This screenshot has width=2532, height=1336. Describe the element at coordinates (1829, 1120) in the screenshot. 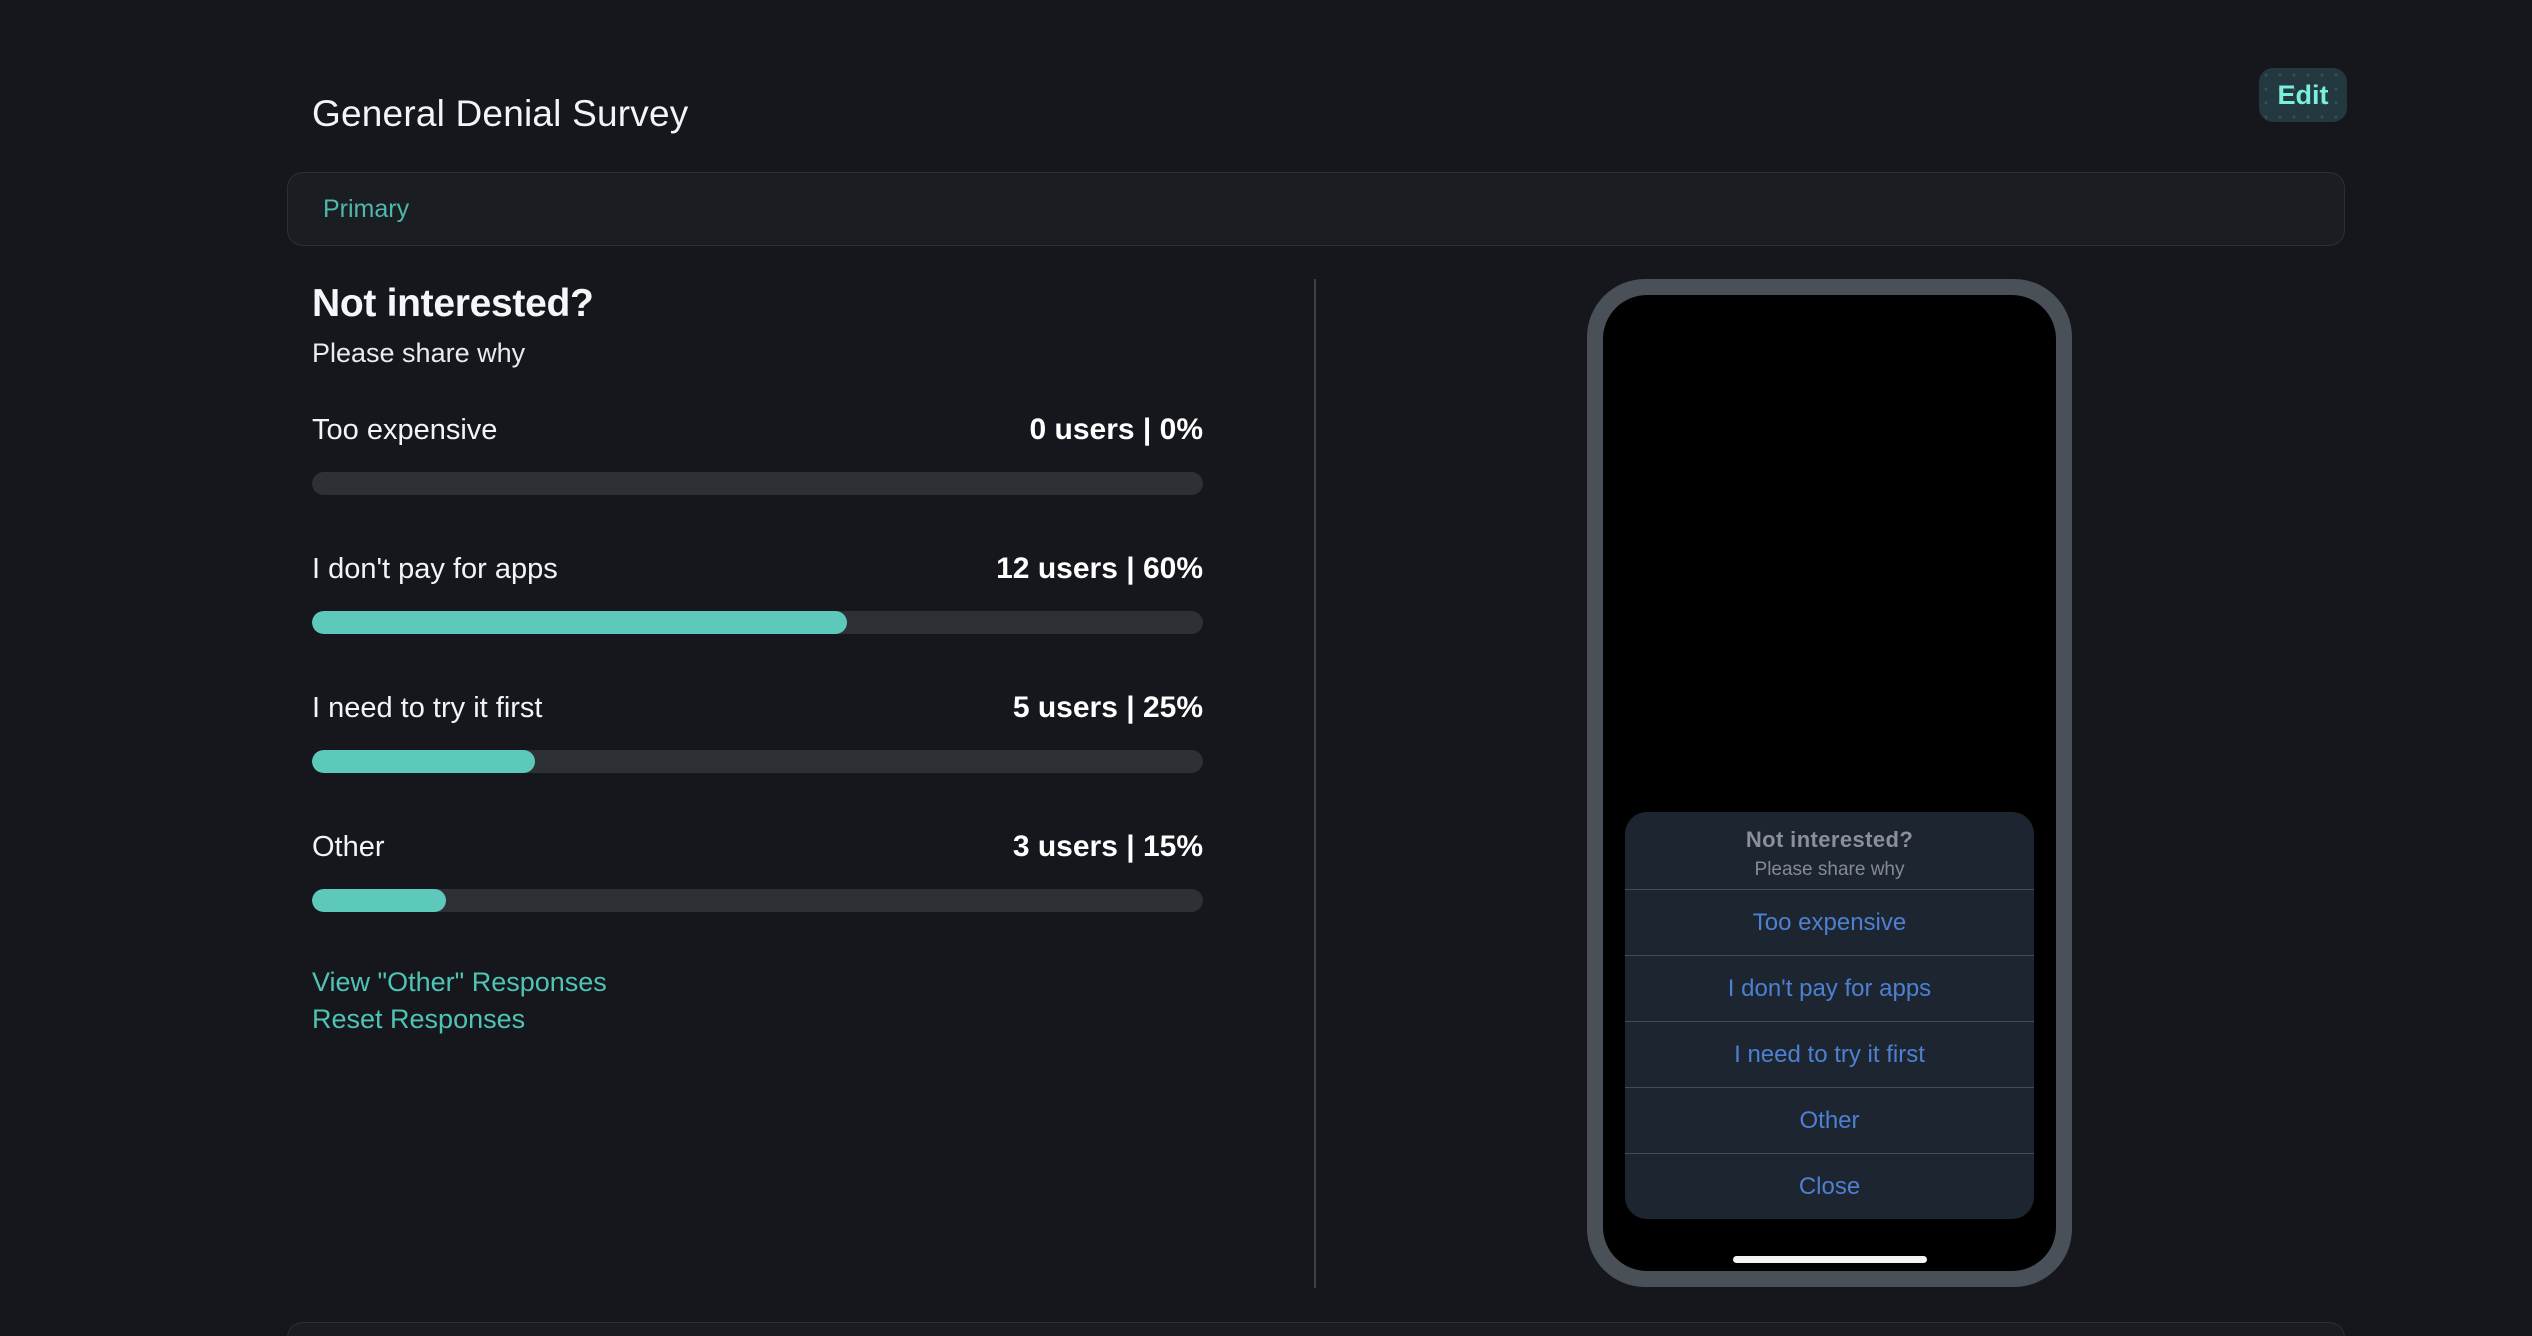

I see `dialog-option-other: Other` at that location.